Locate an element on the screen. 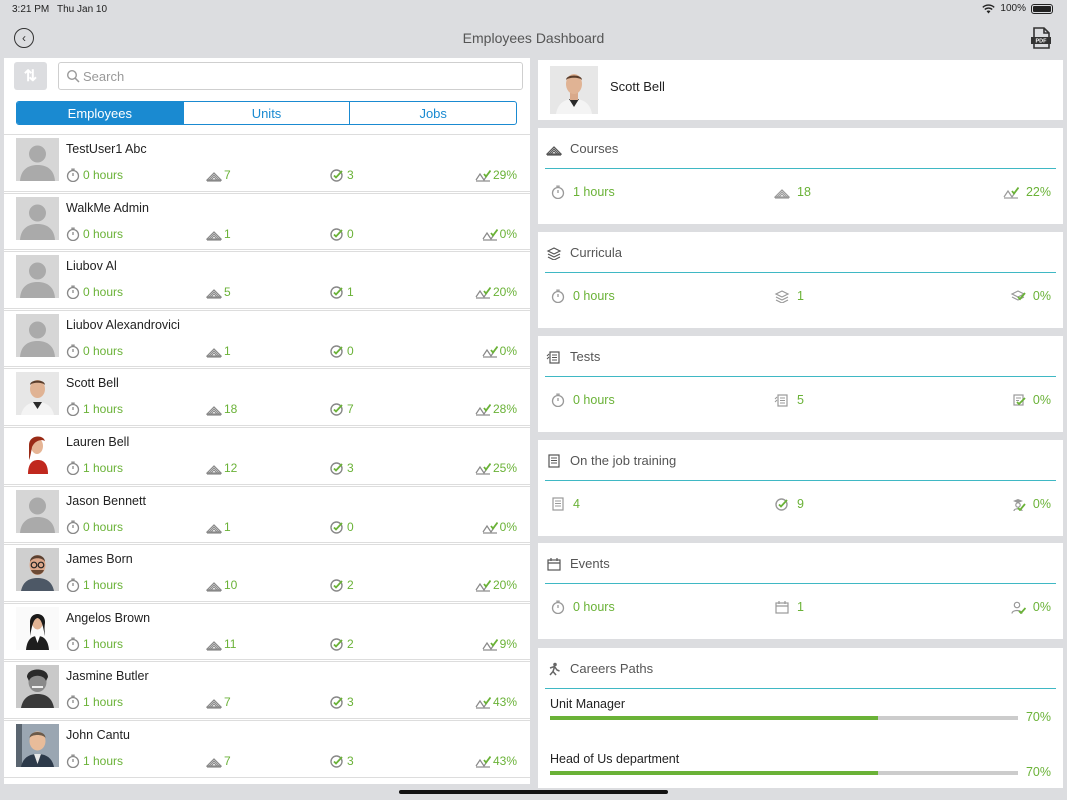 Image resolution: width=1067 pixels, height=800 pixels. career-path-item: Head of Us department 70% is located at coordinates (800, 765).